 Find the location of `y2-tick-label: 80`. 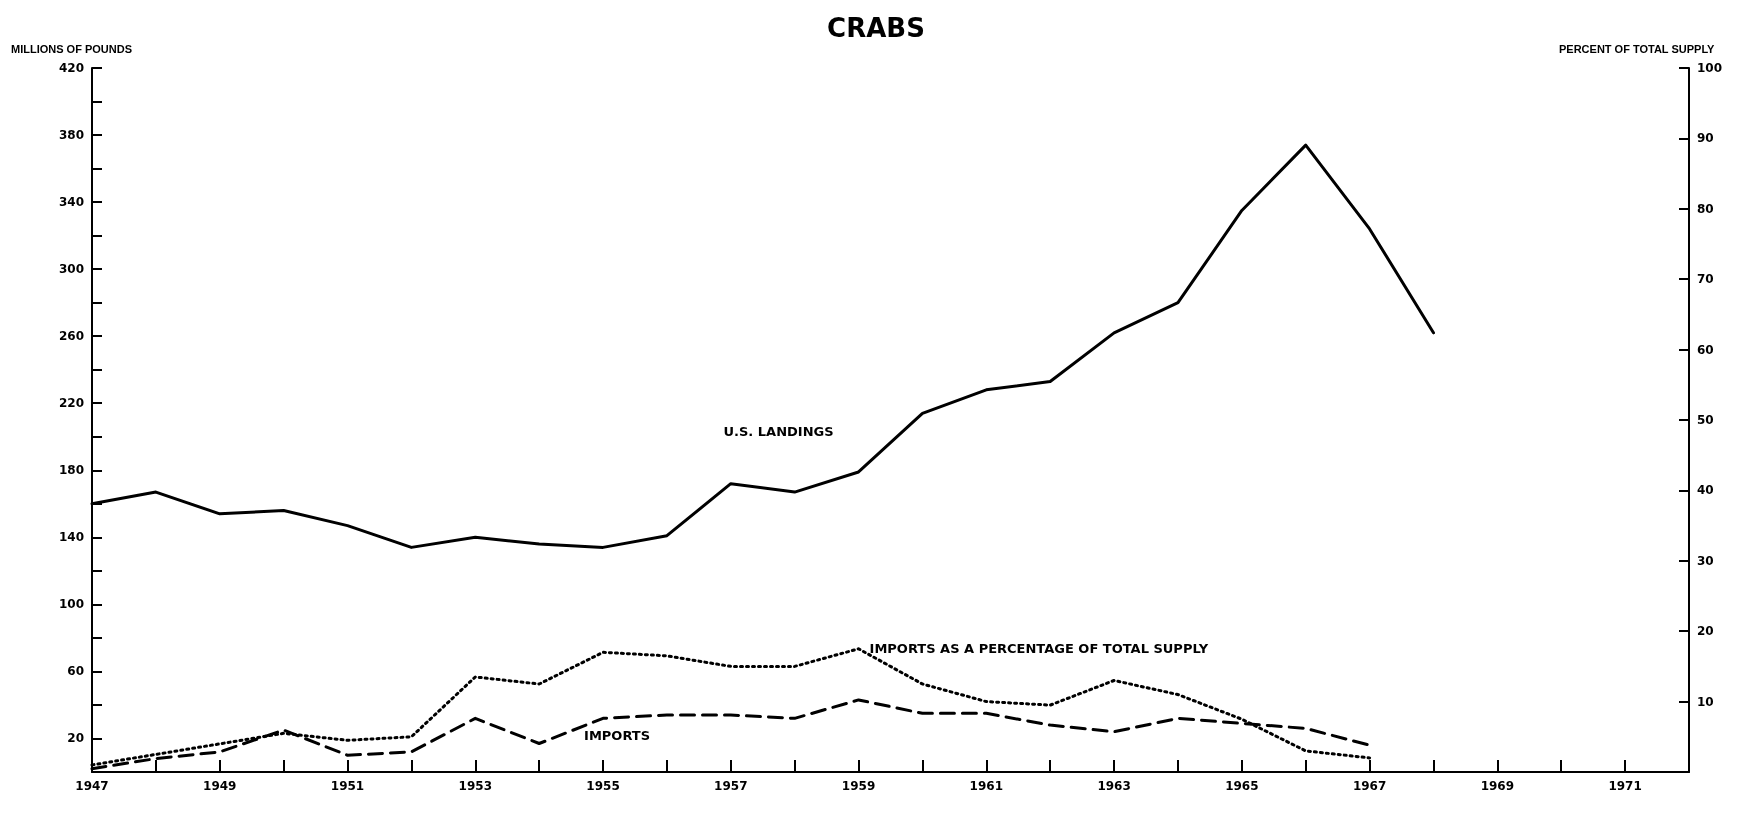

y2-tick-label: 80 is located at coordinates (1705, 208).